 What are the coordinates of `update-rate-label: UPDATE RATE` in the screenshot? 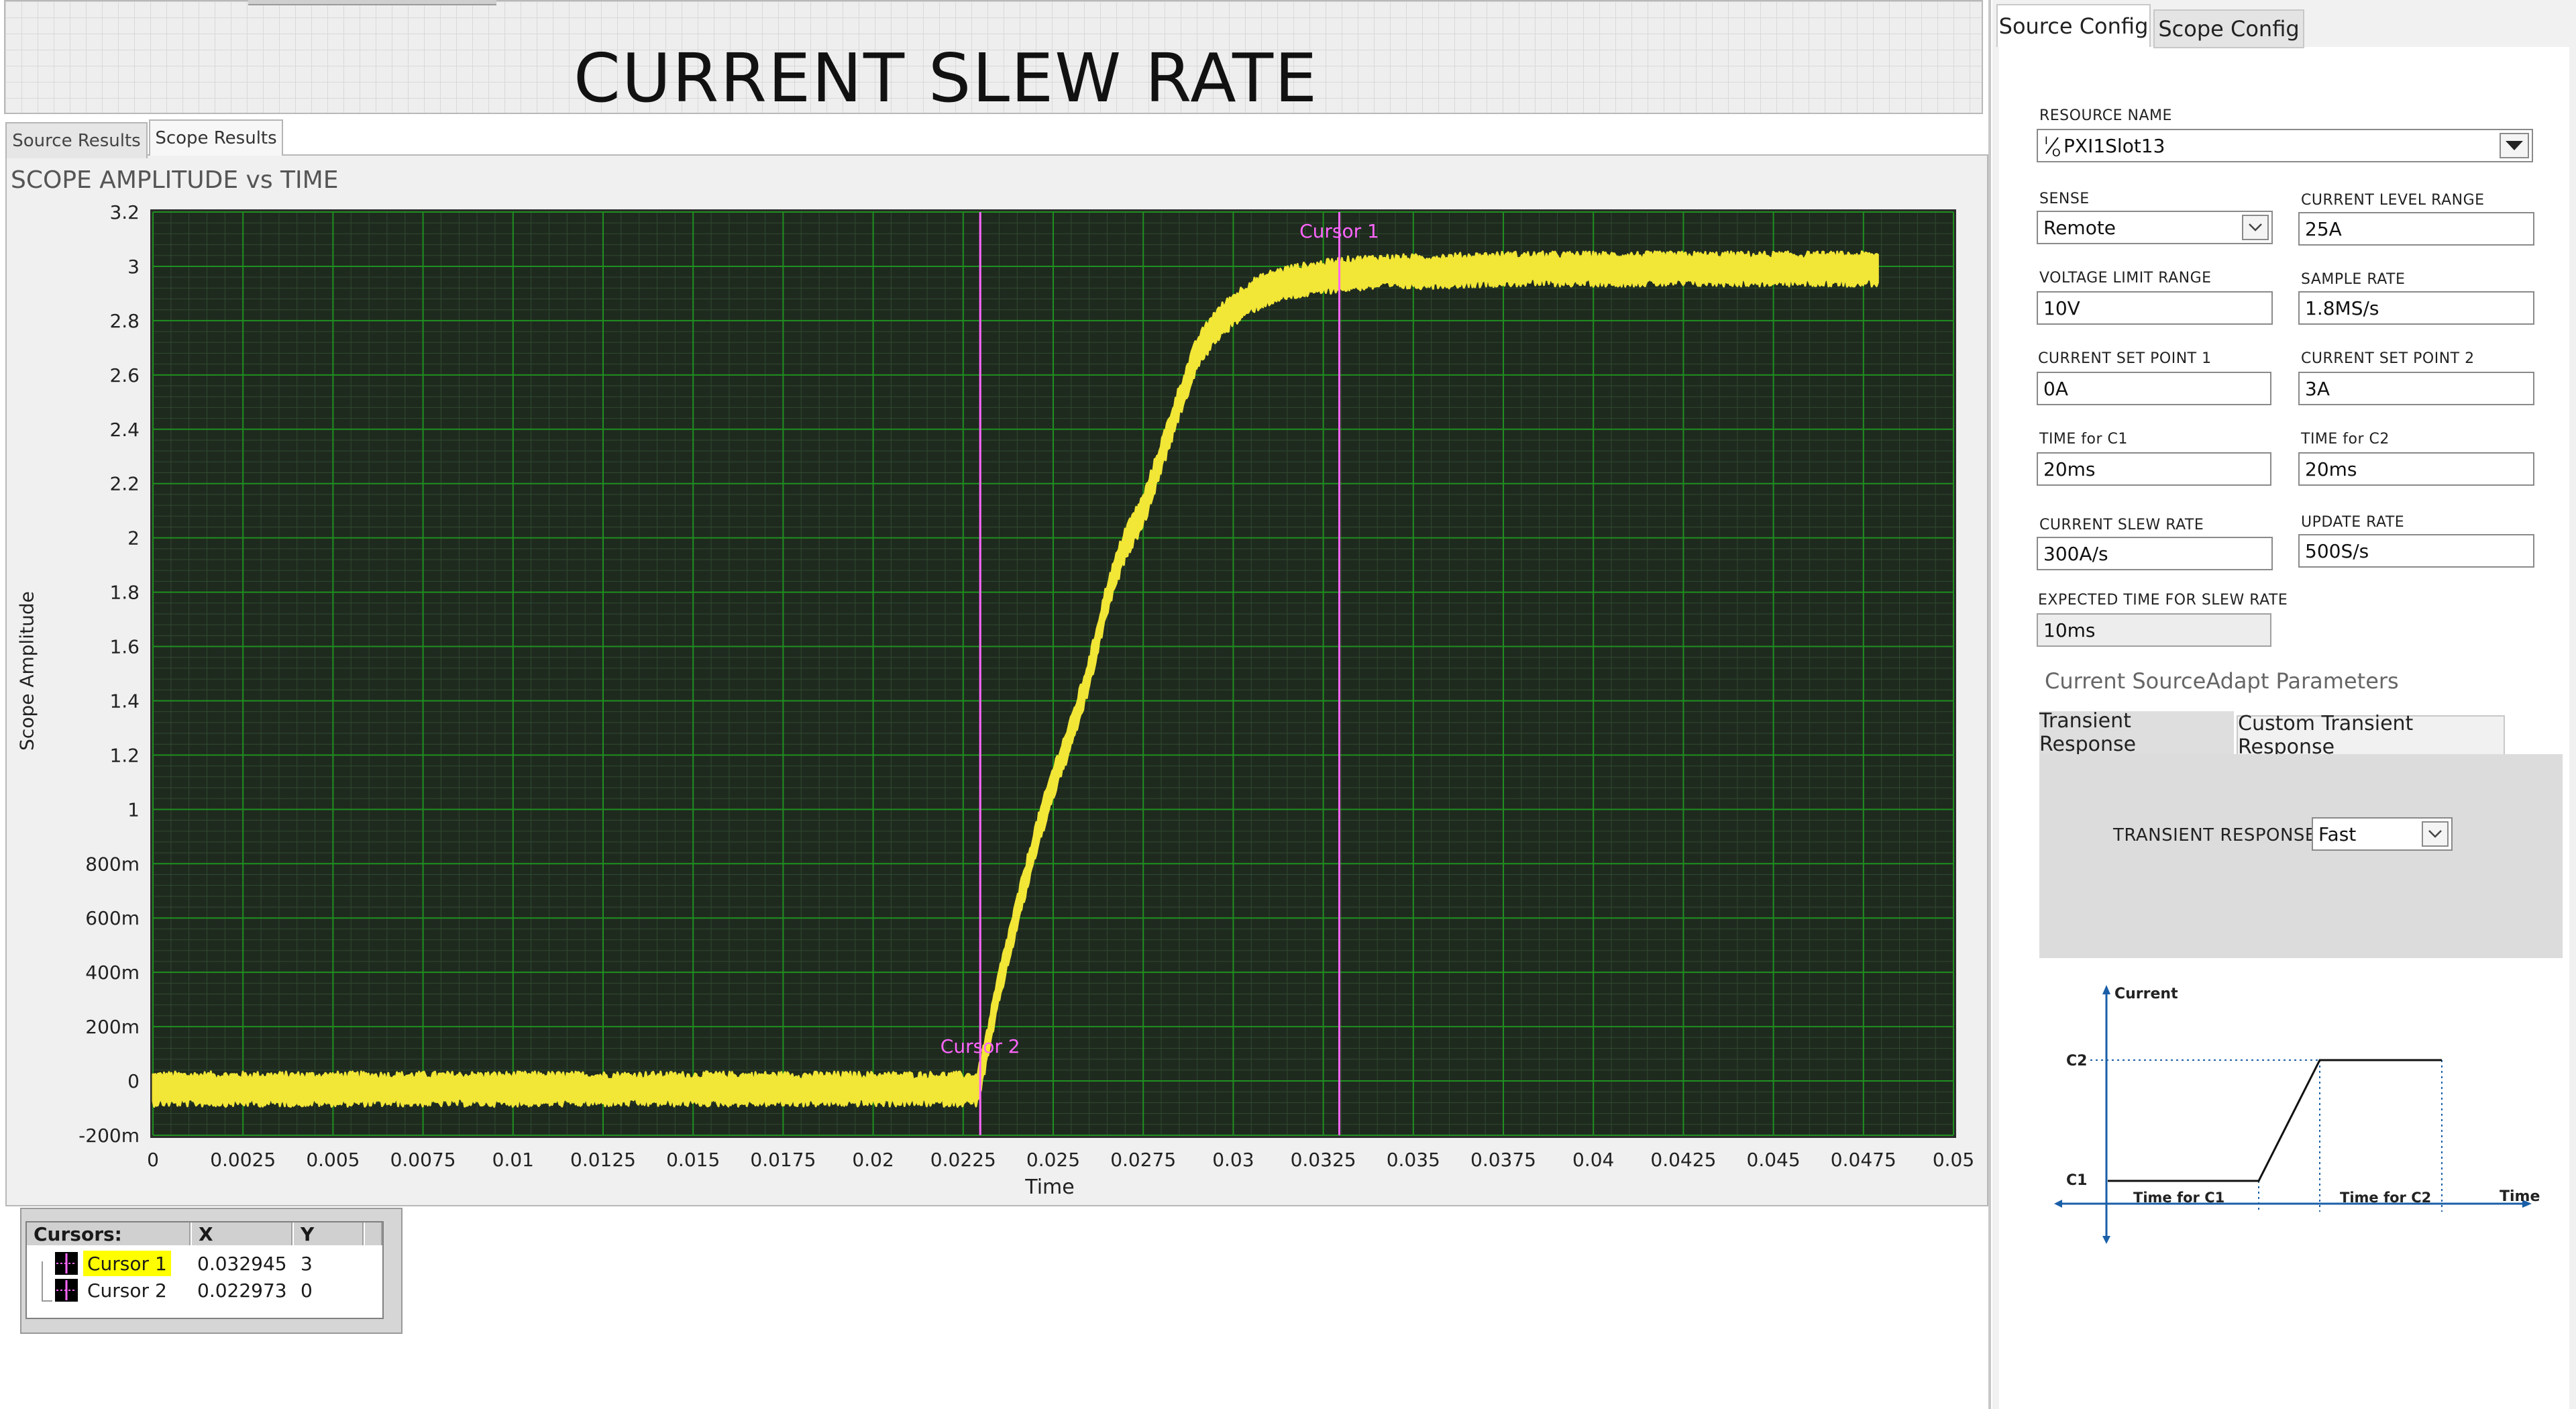 It's located at (2353, 522).